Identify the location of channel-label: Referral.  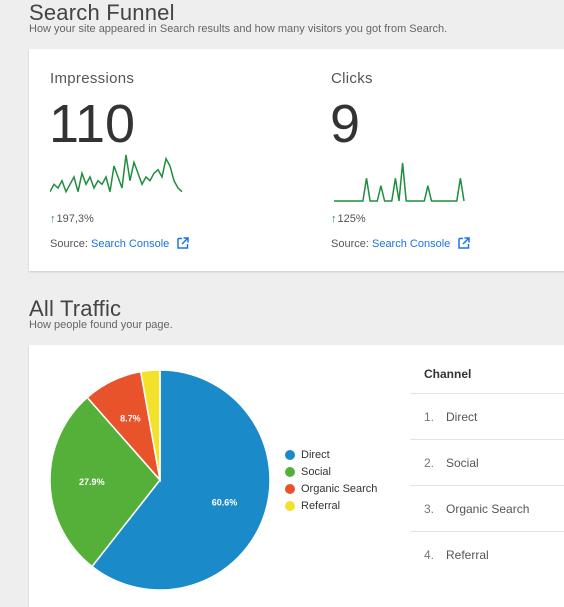
(467, 555).